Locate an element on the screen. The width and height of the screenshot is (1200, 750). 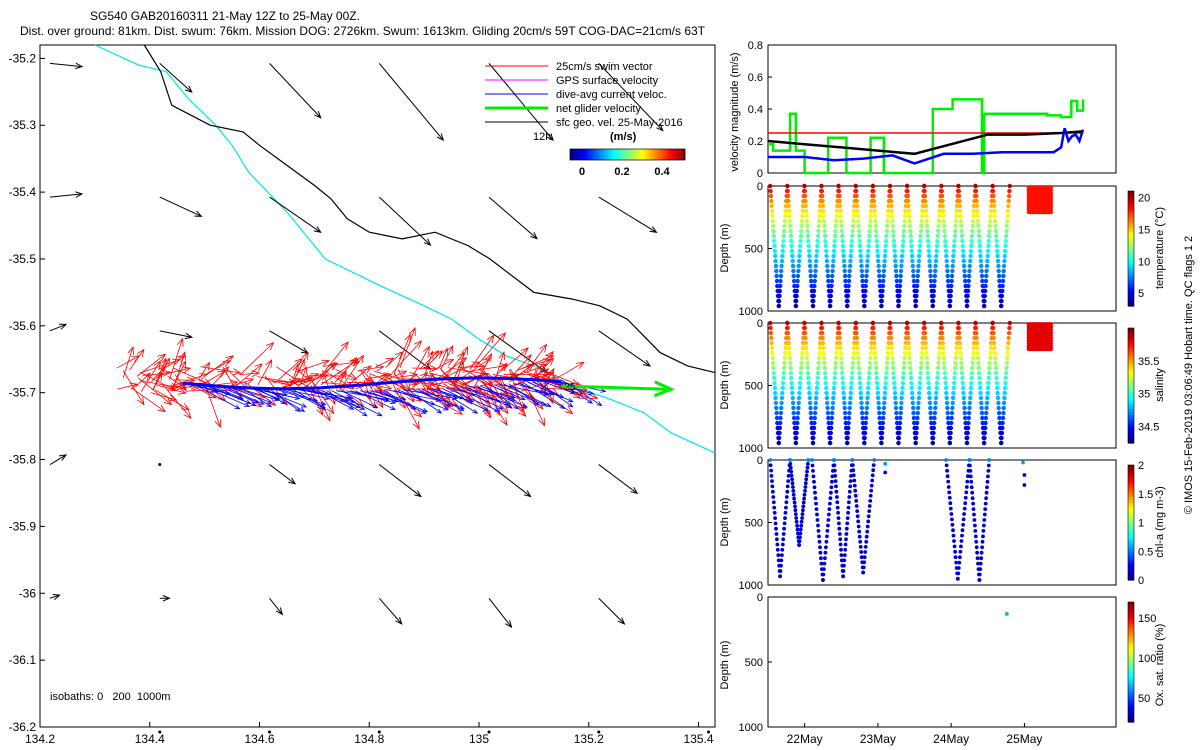
section-ytick-label: 1000 is located at coordinates (751, 449).